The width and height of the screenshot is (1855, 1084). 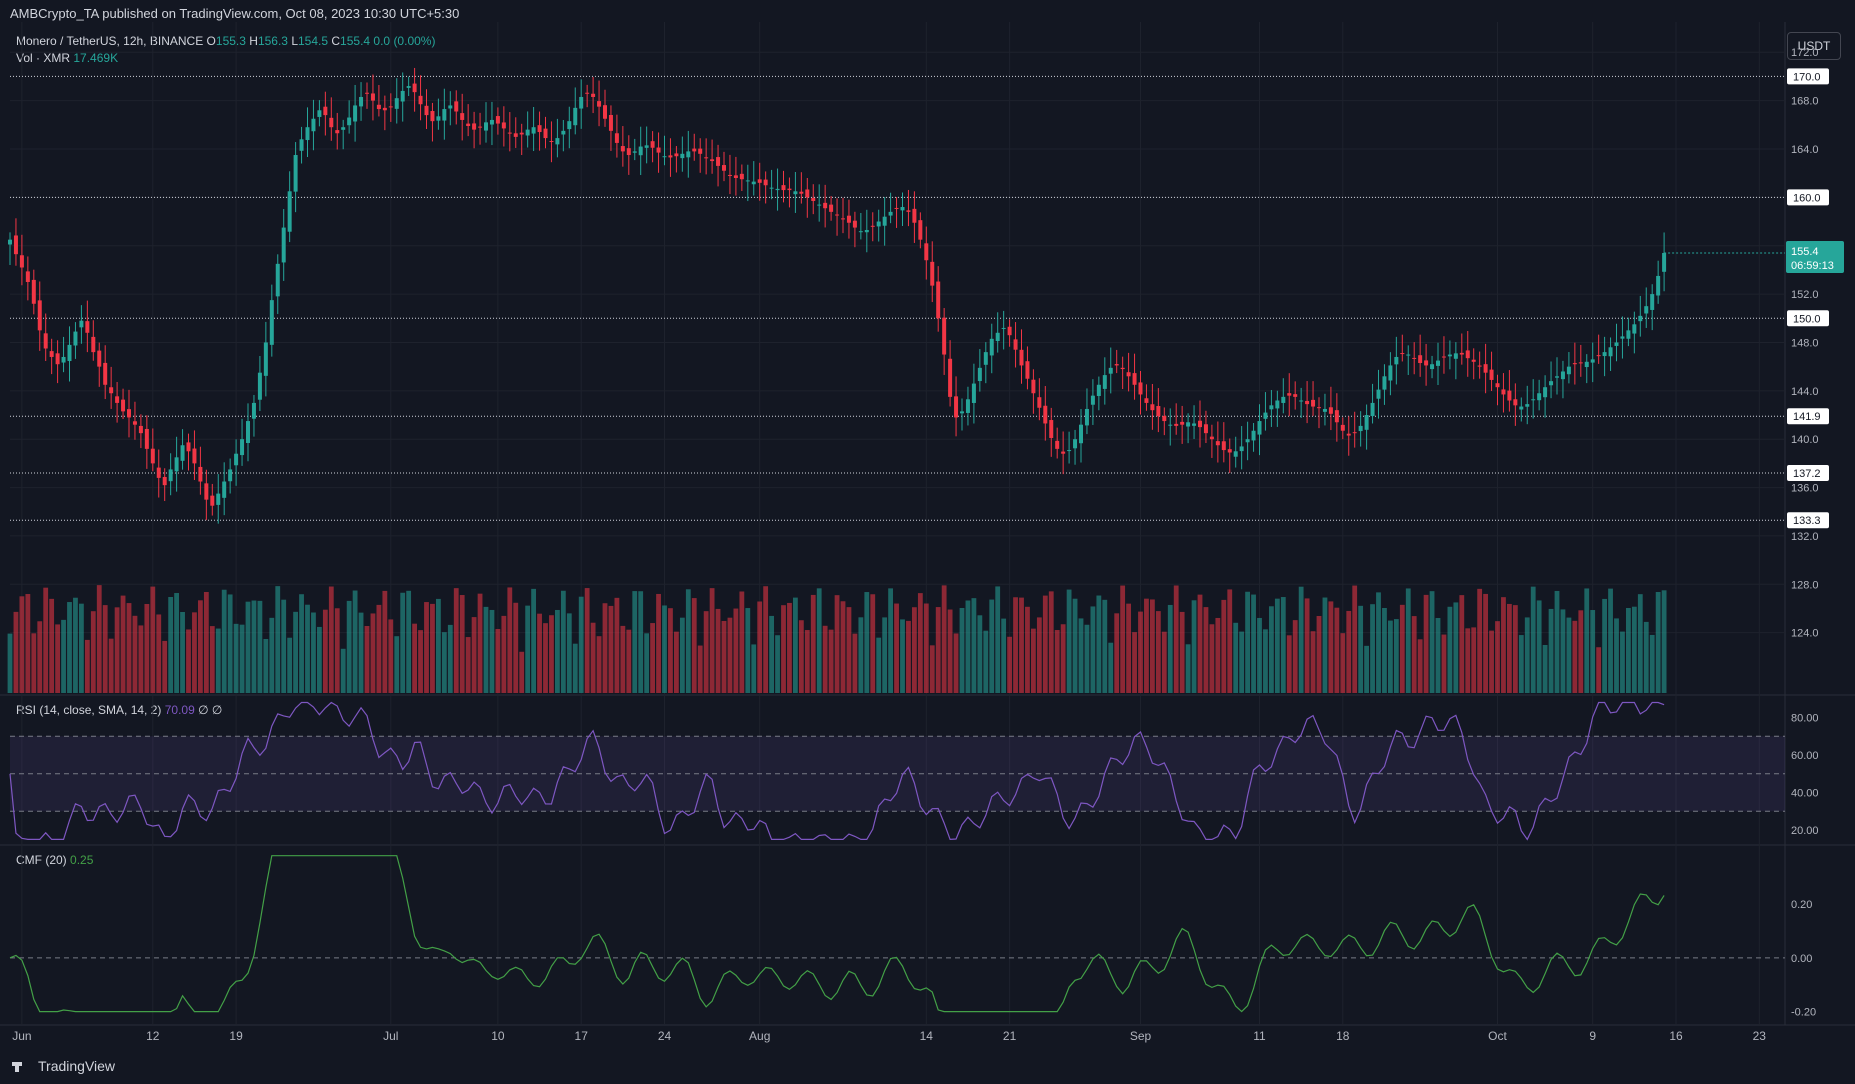 What do you see at coordinates (582, 1036) in the screenshot?
I see `x-tick-label: 17` at bounding box center [582, 1036].